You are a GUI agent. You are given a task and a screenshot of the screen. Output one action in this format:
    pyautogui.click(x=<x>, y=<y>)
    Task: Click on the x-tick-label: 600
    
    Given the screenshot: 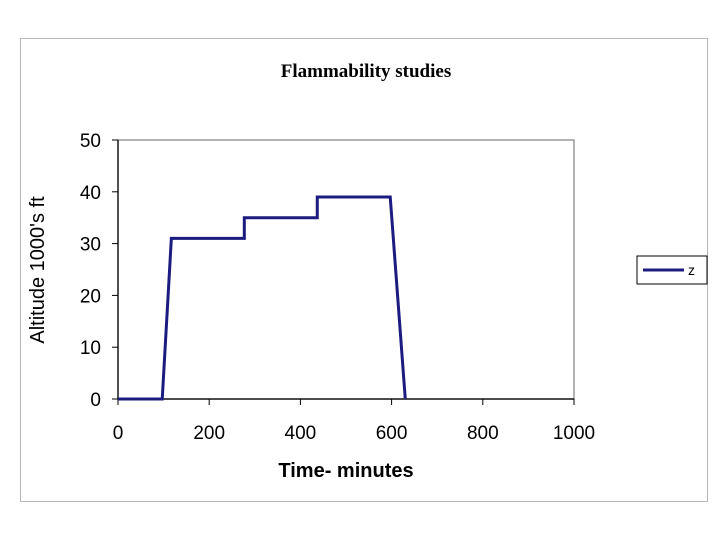 What is the action you would take?
    pyautogui.click(x=392, y=433)
    